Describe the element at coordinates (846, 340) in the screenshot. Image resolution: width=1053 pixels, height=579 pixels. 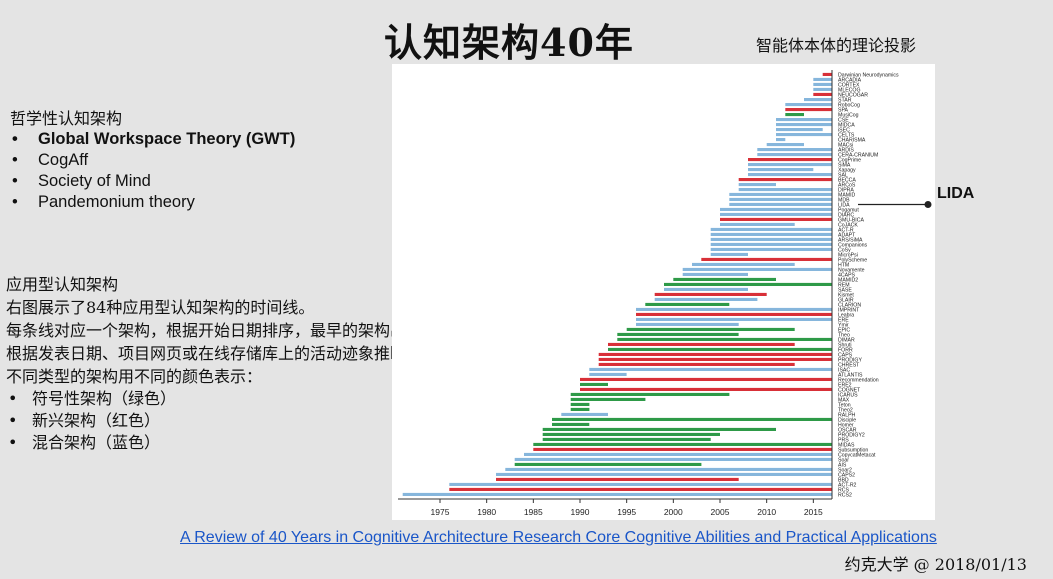
I see `architecture-label: DIMAR` at that location.